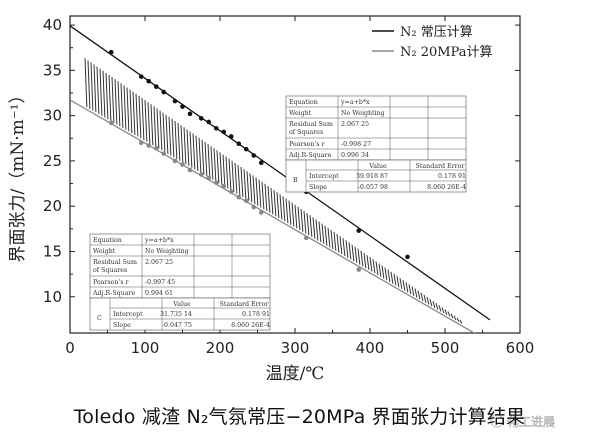 This screenshot has width=599, height=437. I want to click on table-cell: 2.067 25, so click(159, 262).